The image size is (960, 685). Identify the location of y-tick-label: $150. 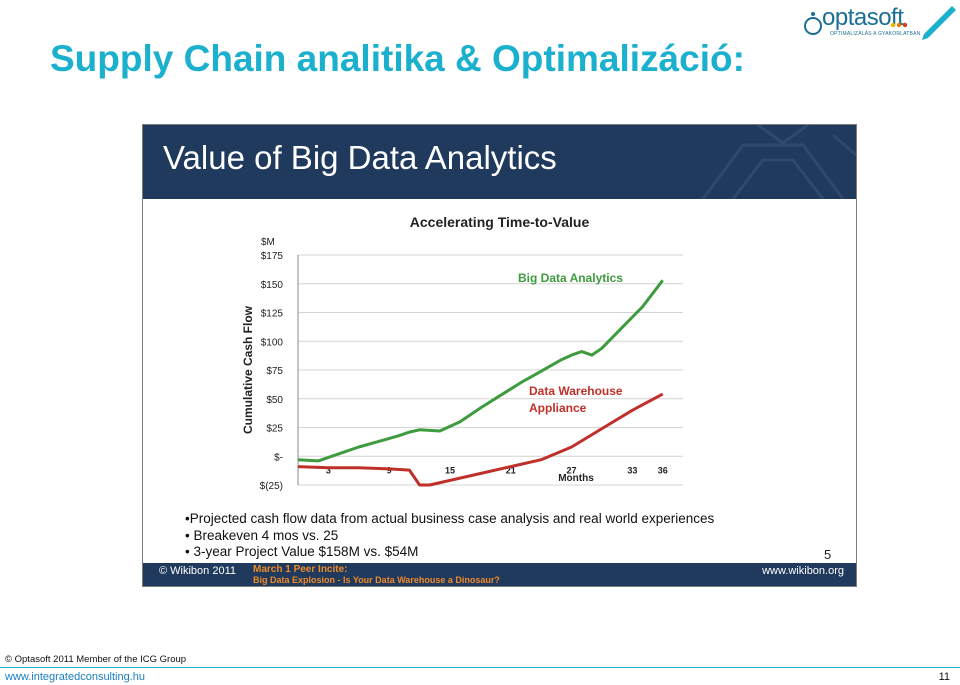
(272, 285).